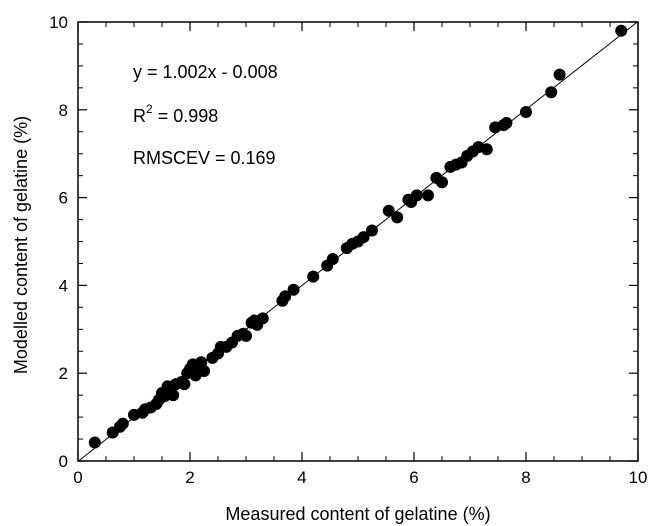  What do you see at coordinates (63, 198) in the screenshot?
I see `y-tick-label: 6` at bounding box center [63, 198].